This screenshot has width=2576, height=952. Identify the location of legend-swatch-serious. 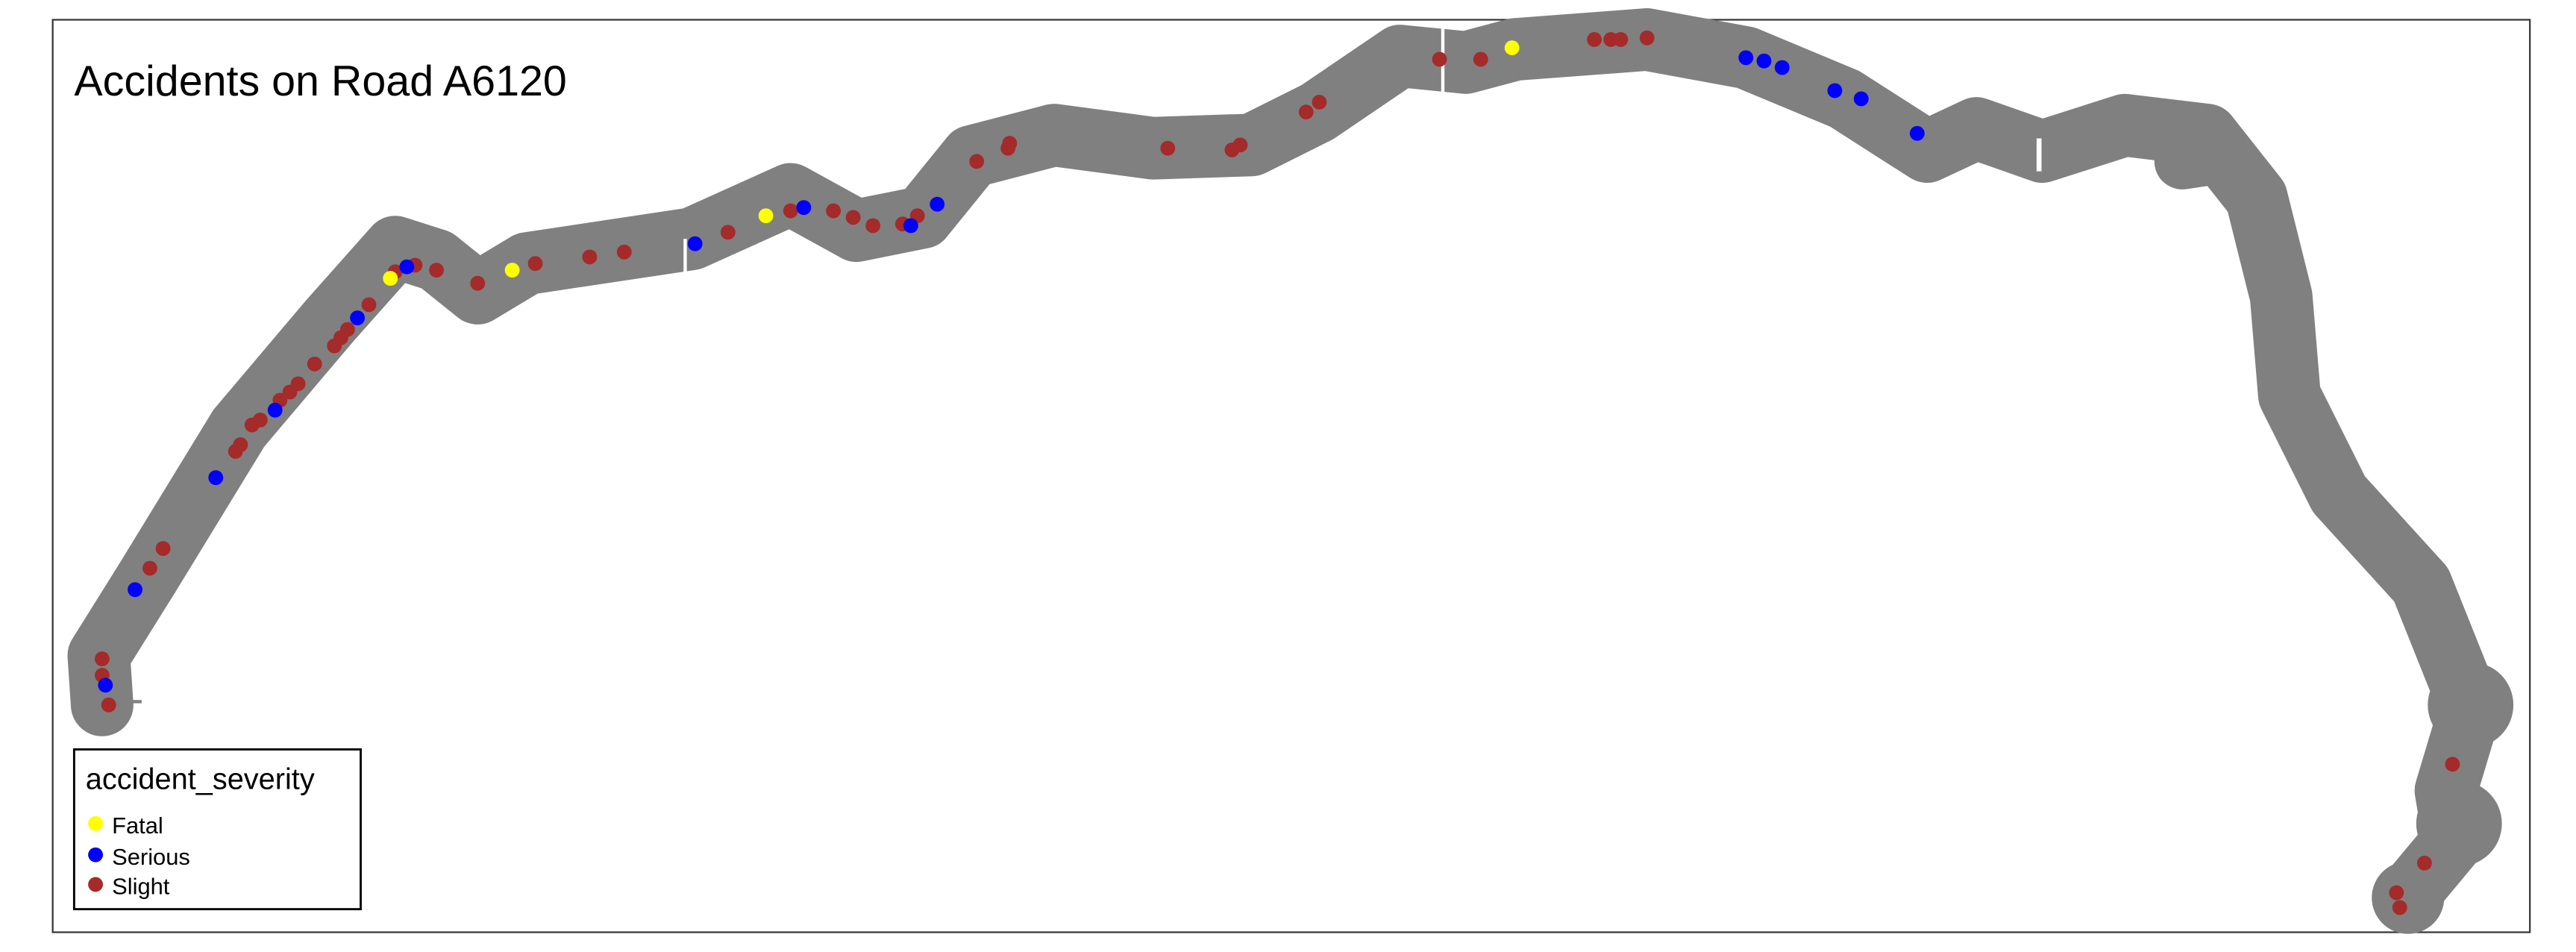
(95, 854).